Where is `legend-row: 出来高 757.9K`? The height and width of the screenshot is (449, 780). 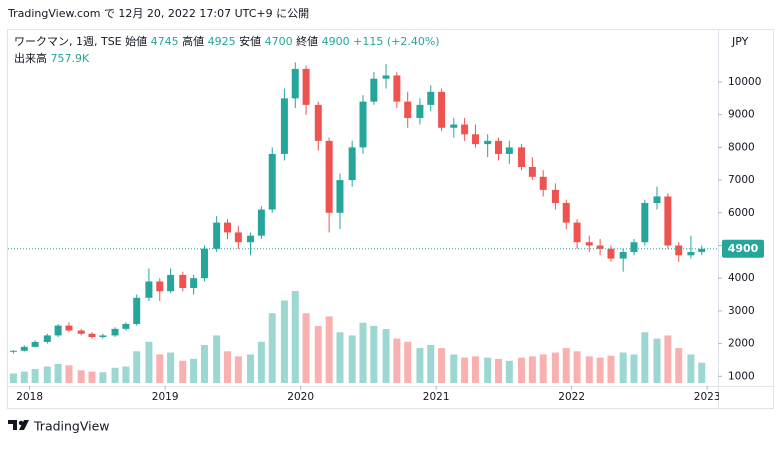 legend-row: 出来高 757.9K is located at coordinates (52, 58).